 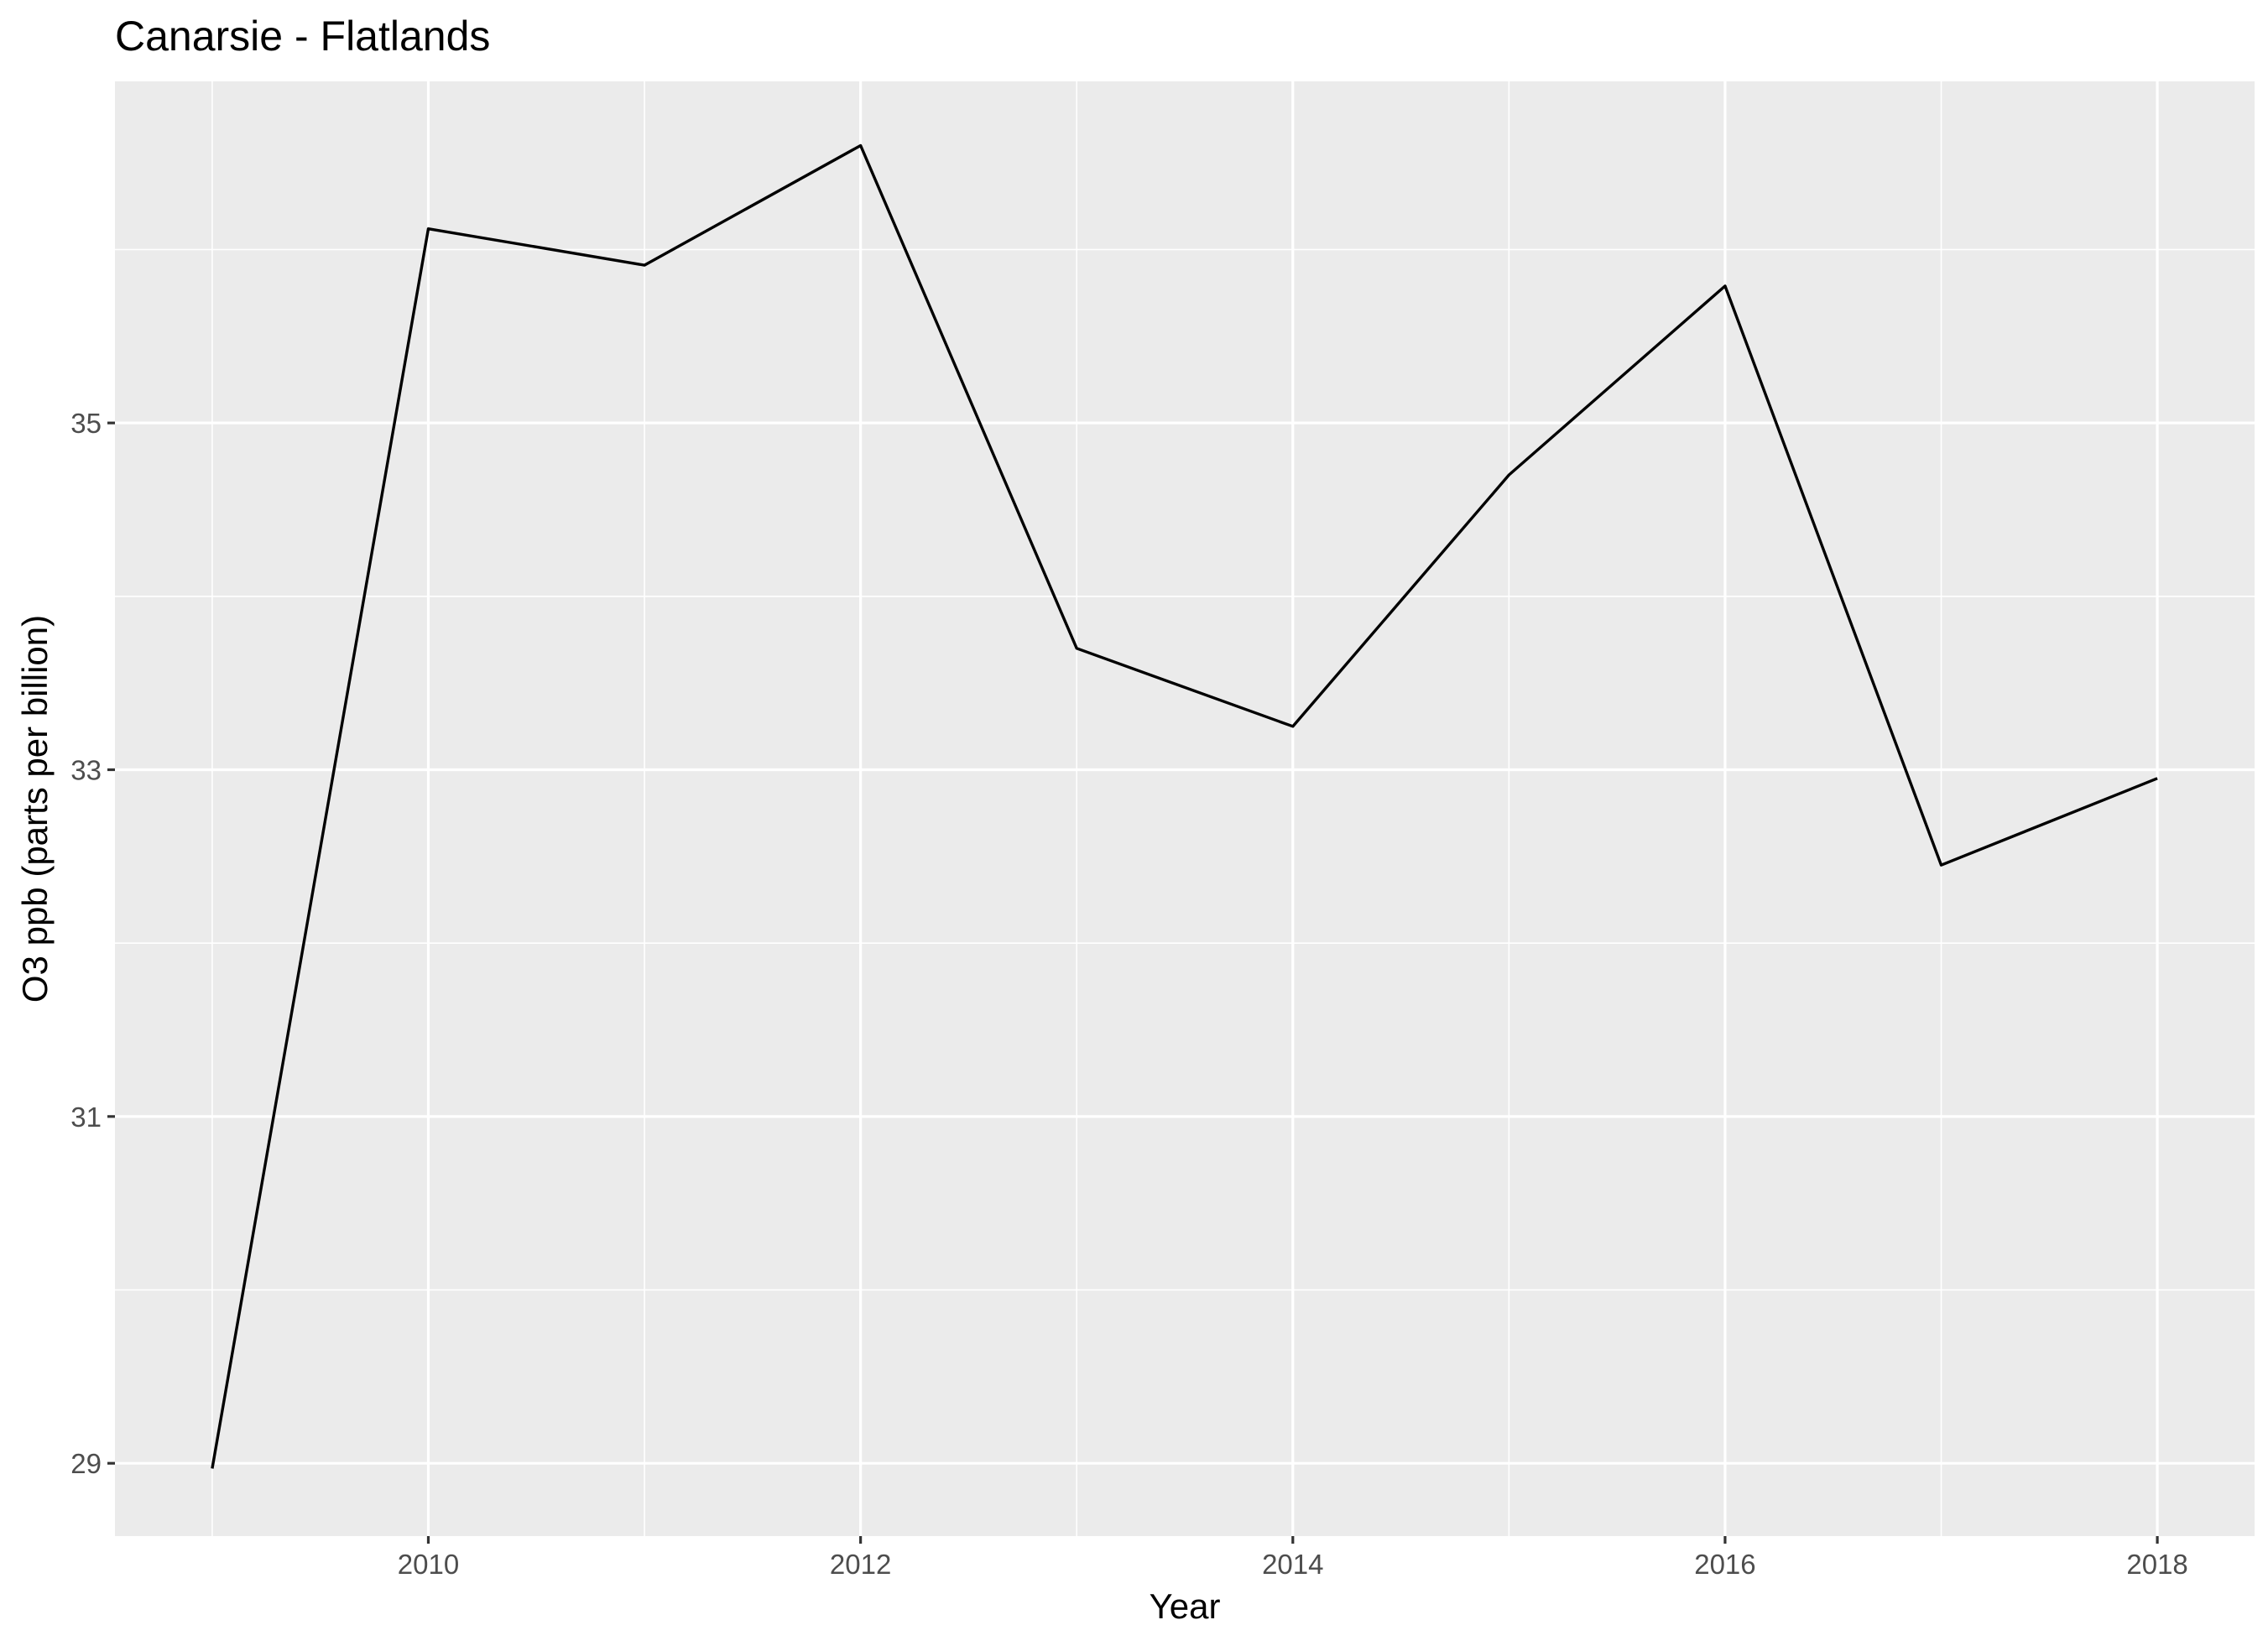 What do you see at coordinates (93, 944) in the screenshot?
I see `y-axis: 29 31 33 35` at bounding box center [93, 944].